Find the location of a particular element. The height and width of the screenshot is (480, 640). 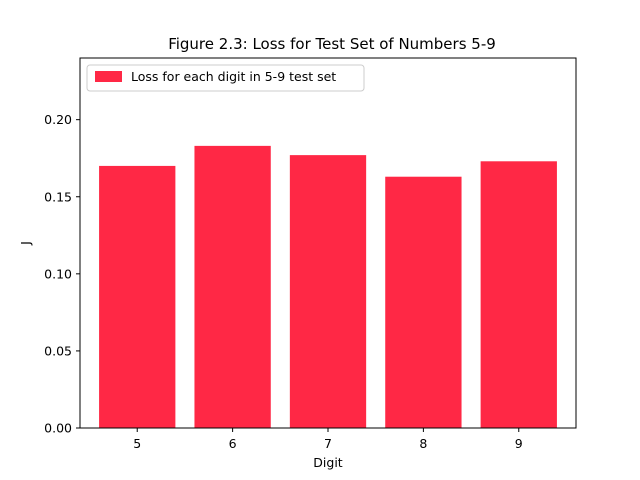

x-tick-label: 5 is located at coordinates (137, 443).